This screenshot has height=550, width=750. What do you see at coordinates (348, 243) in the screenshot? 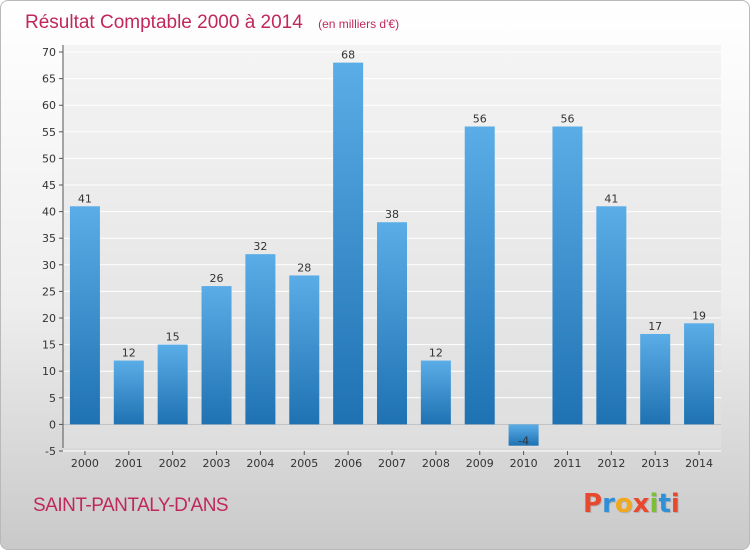
I see `bar-2006` at bounding box center [348, 243].